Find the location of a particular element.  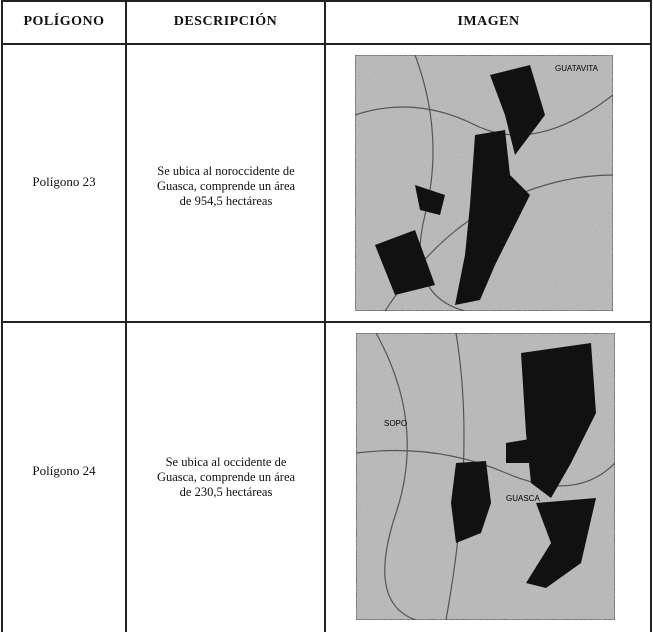

polygon-name: Polígono 24 is located at coordinates (64, 470).